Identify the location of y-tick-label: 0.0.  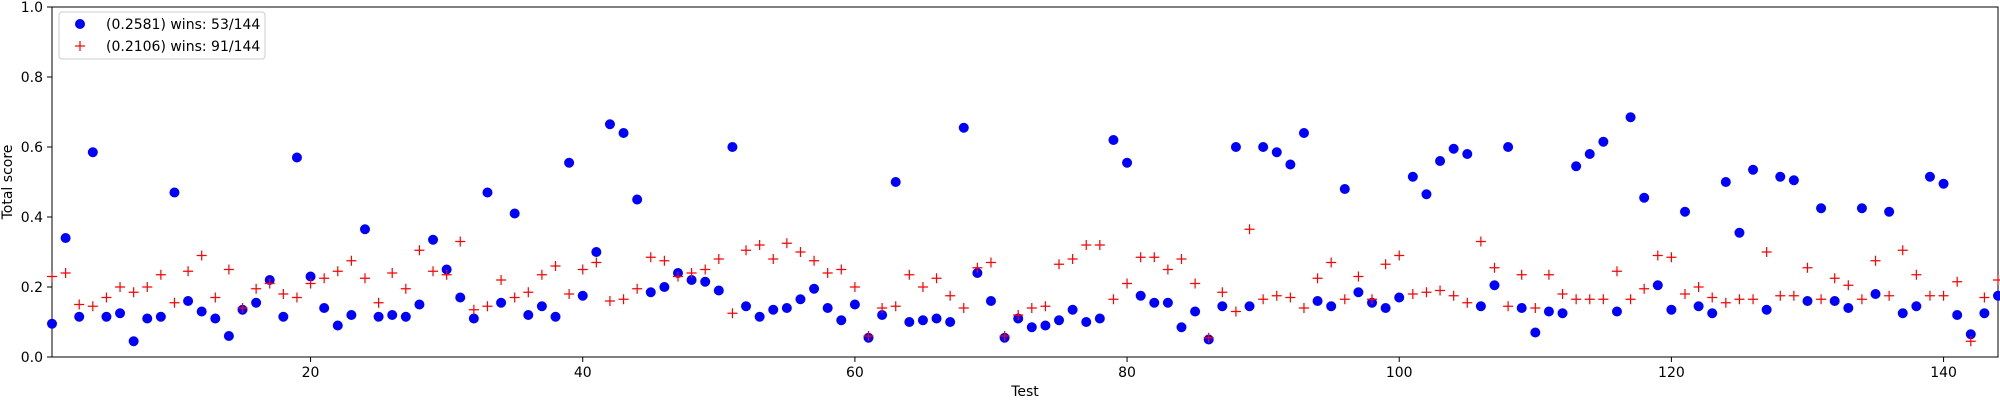
(32, 358).